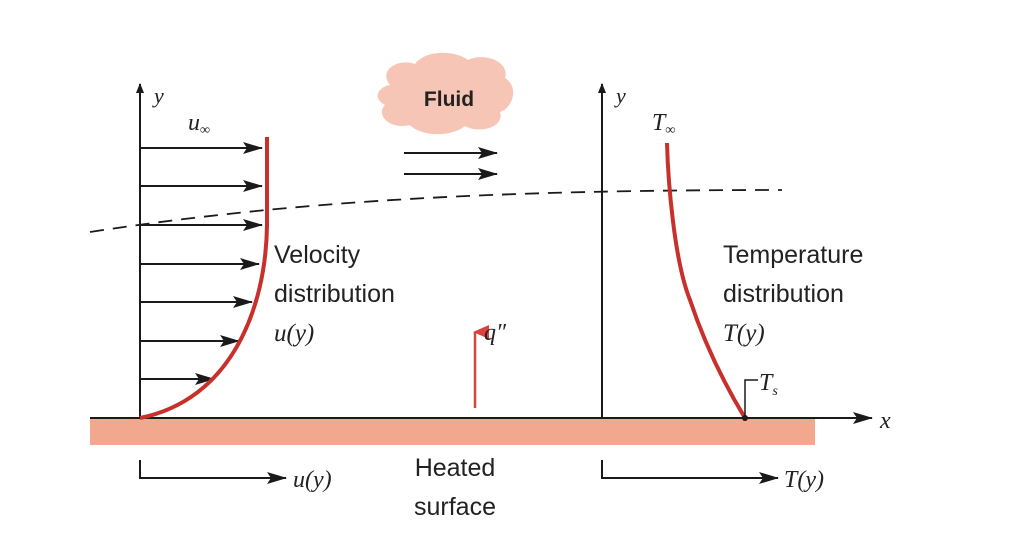 This screenshot has width=1024, height=535. I want to click on fluid-cloud: Fluid, so click(445, 93).